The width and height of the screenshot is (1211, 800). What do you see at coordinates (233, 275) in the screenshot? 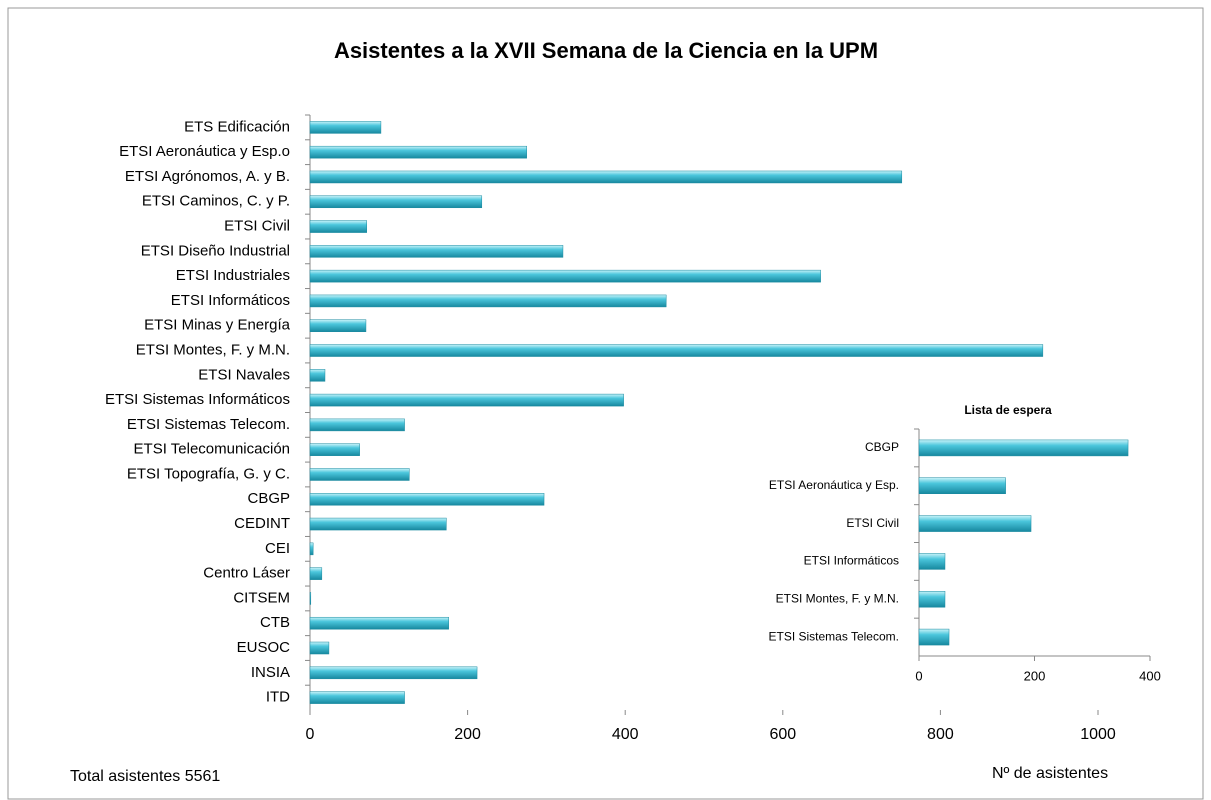
I see `y-tick-label: ETSI Industriales` at bounding box center [233, 275].